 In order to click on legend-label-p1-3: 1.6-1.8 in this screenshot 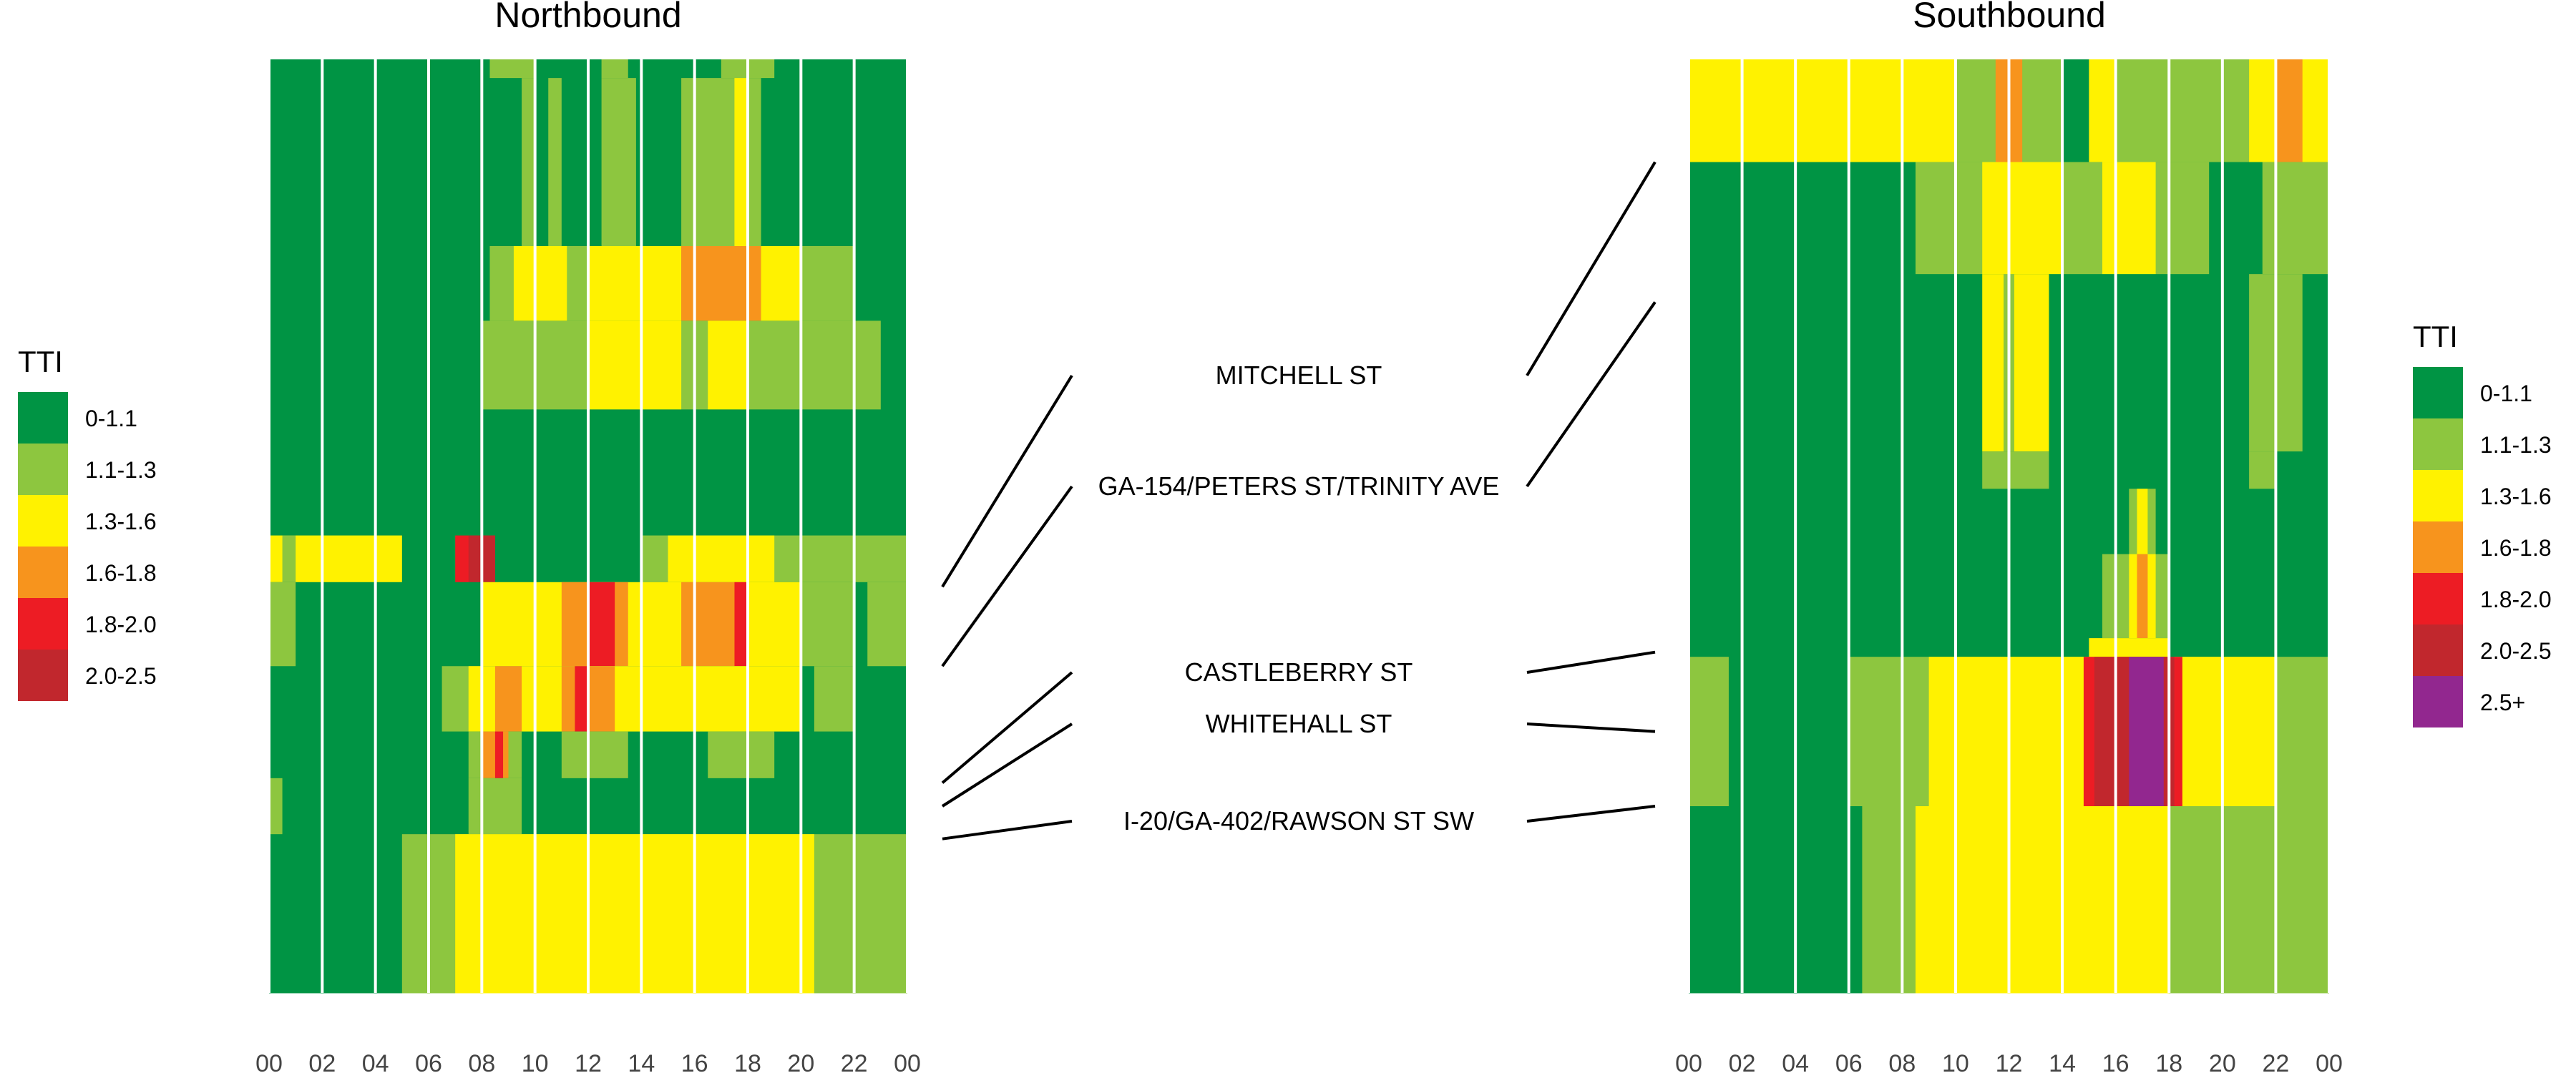, I will do `click(2516, 548)`.